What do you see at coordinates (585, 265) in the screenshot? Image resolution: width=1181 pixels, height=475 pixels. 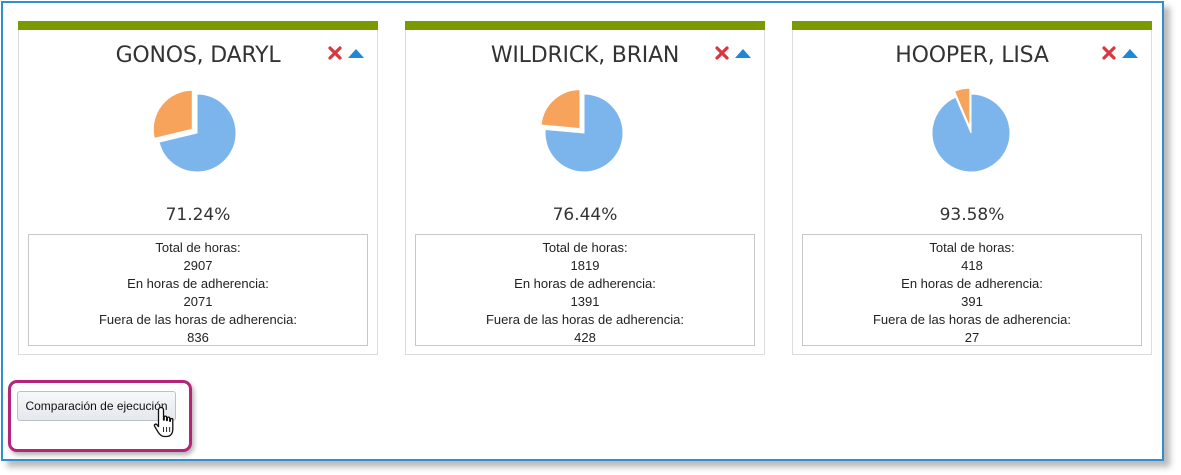 I see `total-hours-value: 1819` at bounding box center [585, 265].